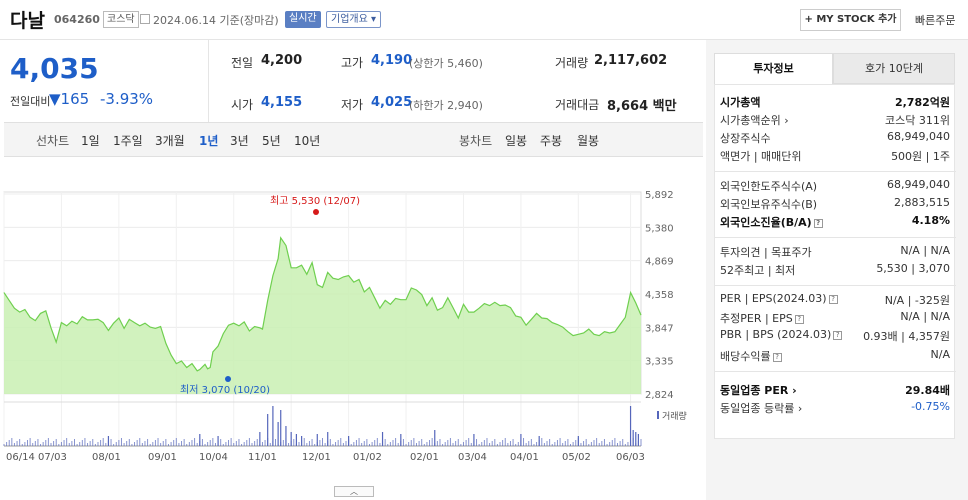  I want to click on price-summary: 4,035, so click(351, 81).